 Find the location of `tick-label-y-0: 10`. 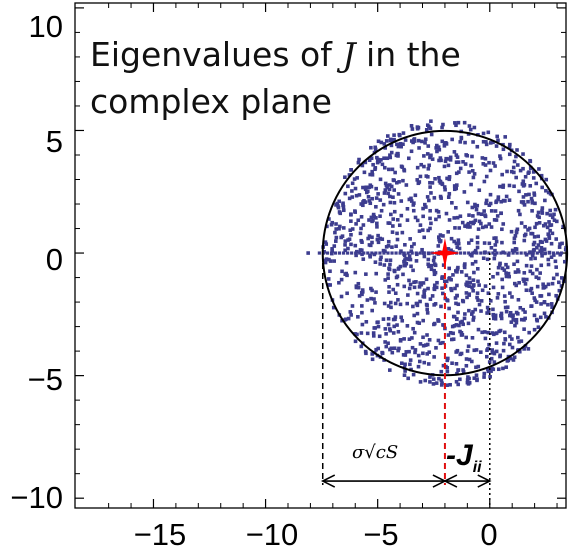

tick-label-y-0: 10 is located at coordinates (46, 26).